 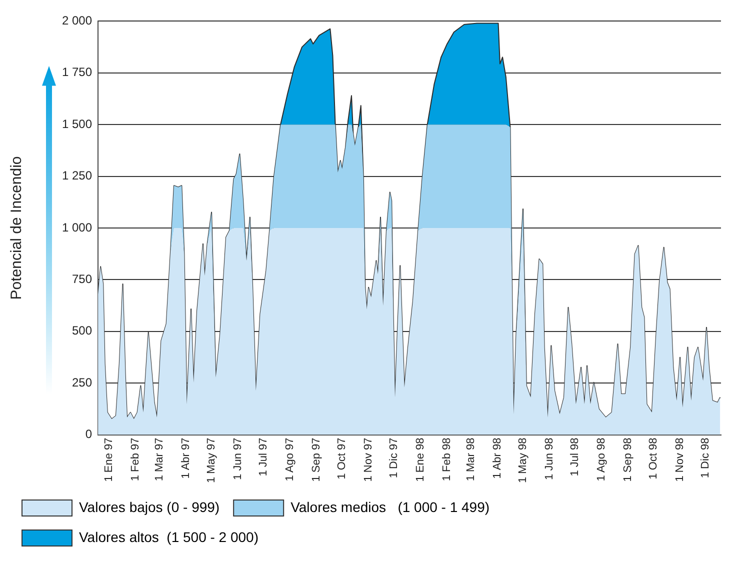 I want to click on x-tick-label: 1 Ene 97, so click(x=109, y=460).